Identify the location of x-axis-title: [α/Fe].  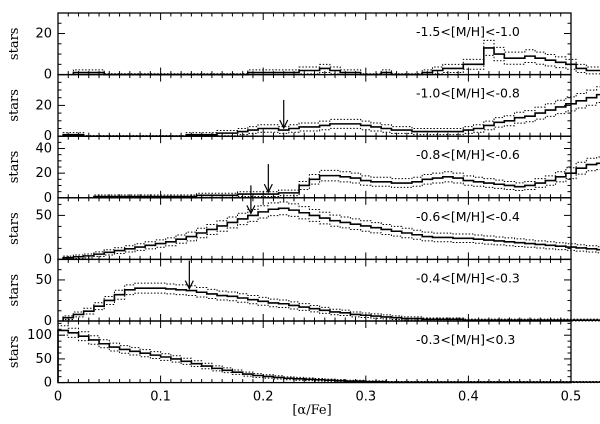
(311, 410).